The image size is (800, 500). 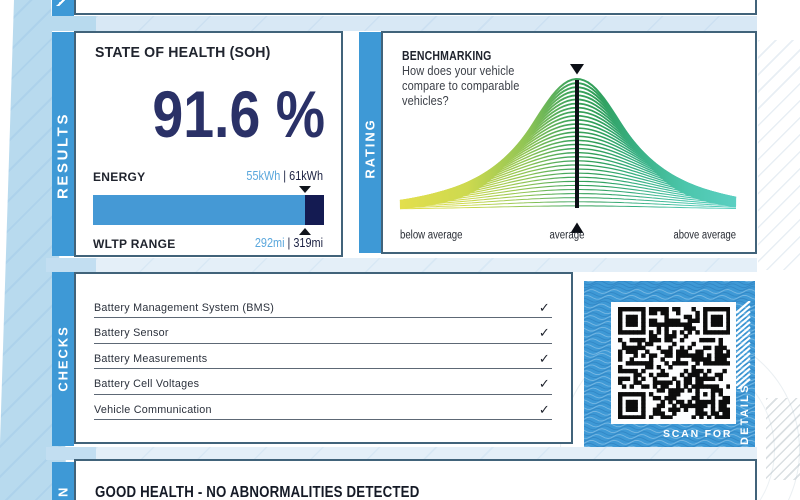 What do you see at coordinates (705, 236) in the screenshot?
I see `svg-text: above average` at bounding box center [705, 236].